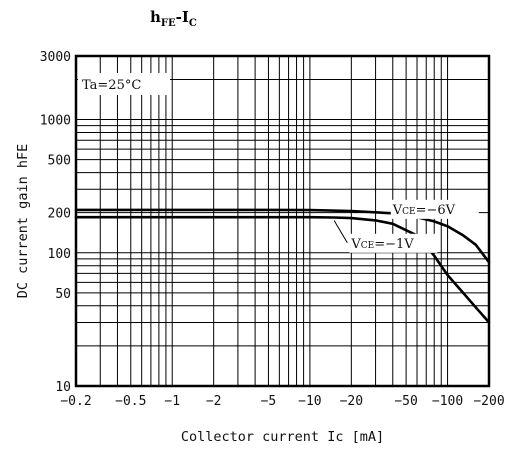 This screenshot has width=519, height=453. I want to click on title-sub-fe: FE, so click(168, 23).